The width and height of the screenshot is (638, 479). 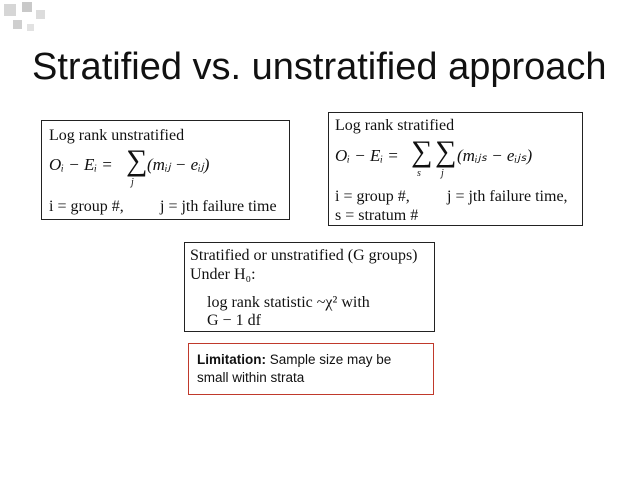 I want to click on unstratified-def-i: i = group #,, so click(x=86, y=206).